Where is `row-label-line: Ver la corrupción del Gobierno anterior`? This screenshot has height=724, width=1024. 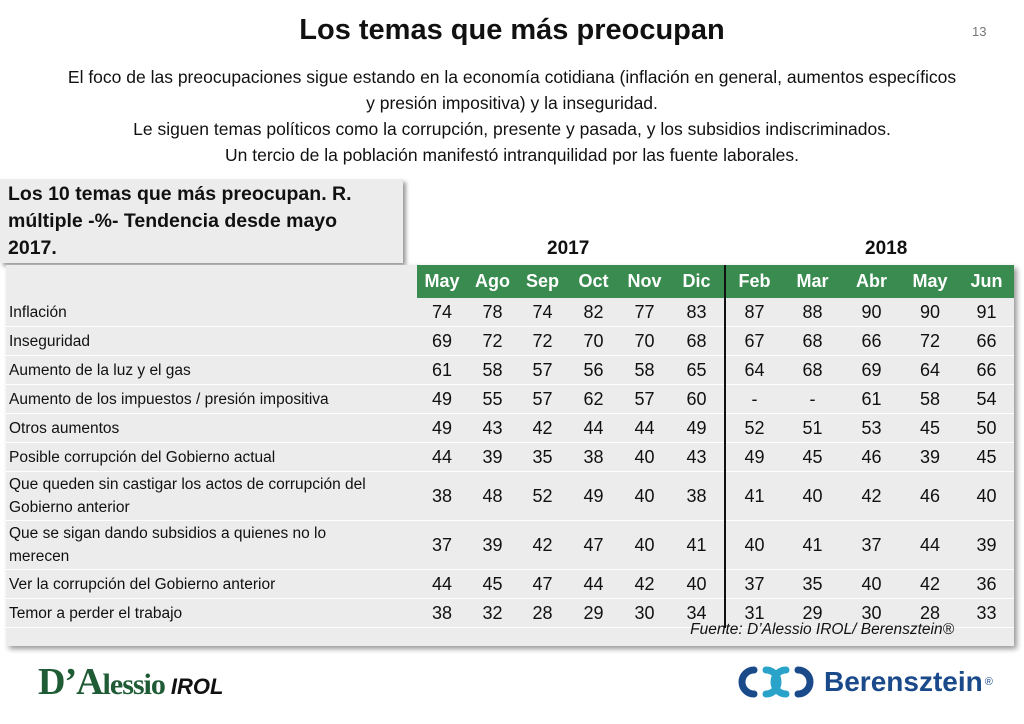 row-label-line: Ver la corrupción del Gobierno anterior is located at coordinates (142, 584).